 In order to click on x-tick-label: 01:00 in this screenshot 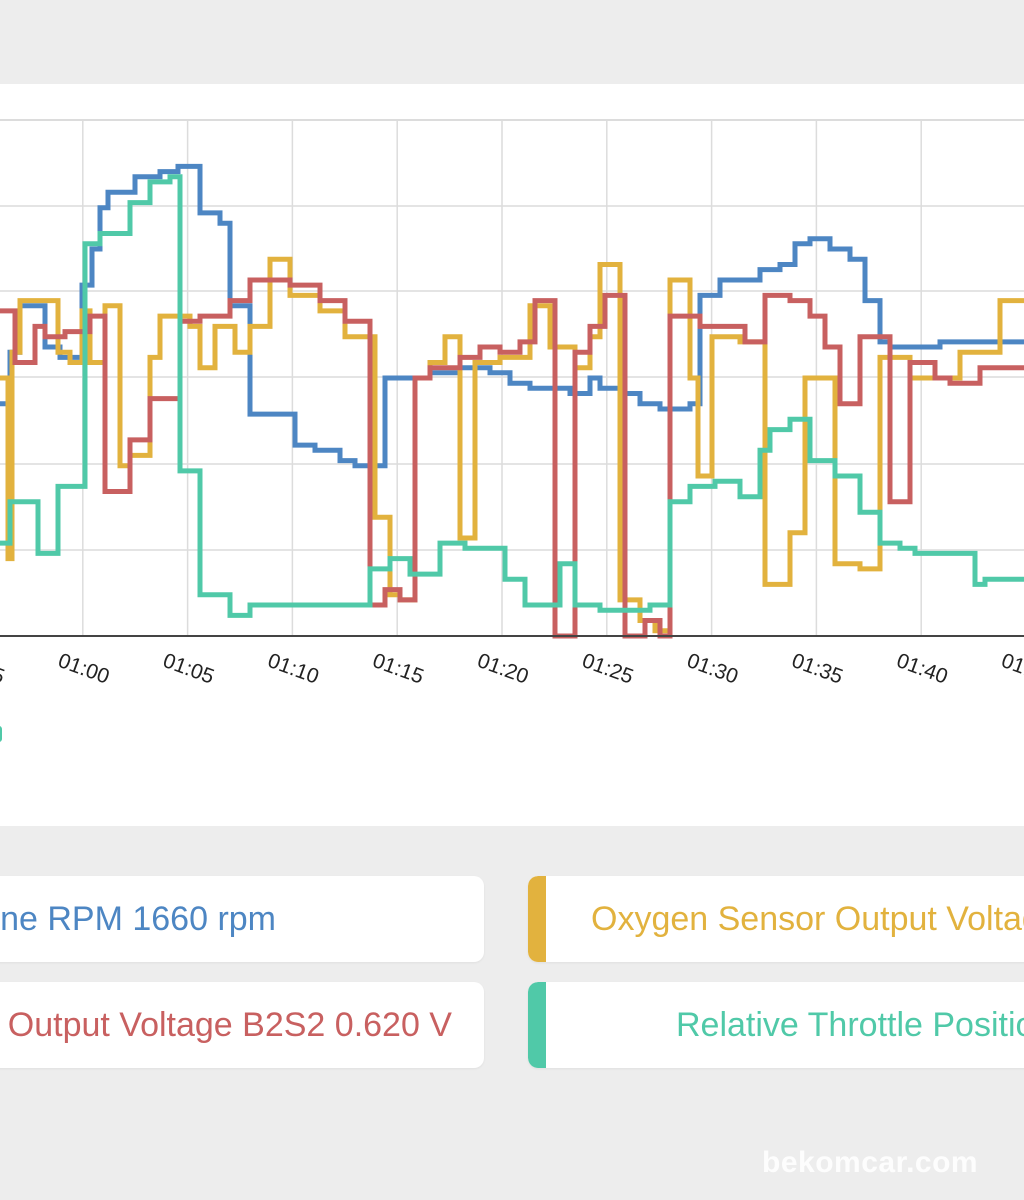, I will do `click(83, 669)`.